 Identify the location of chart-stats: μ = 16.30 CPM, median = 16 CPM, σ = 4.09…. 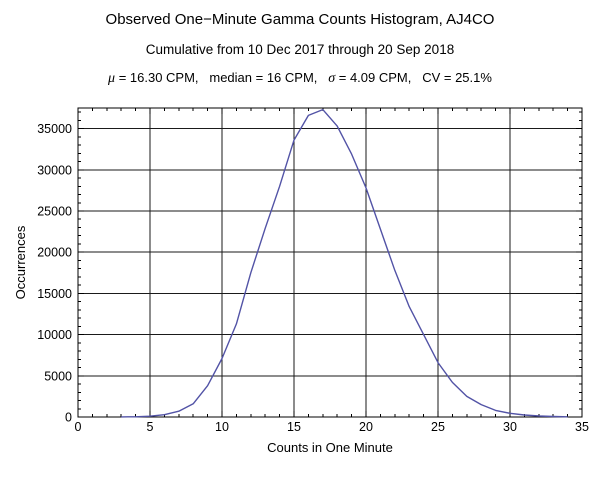
(300, 78).